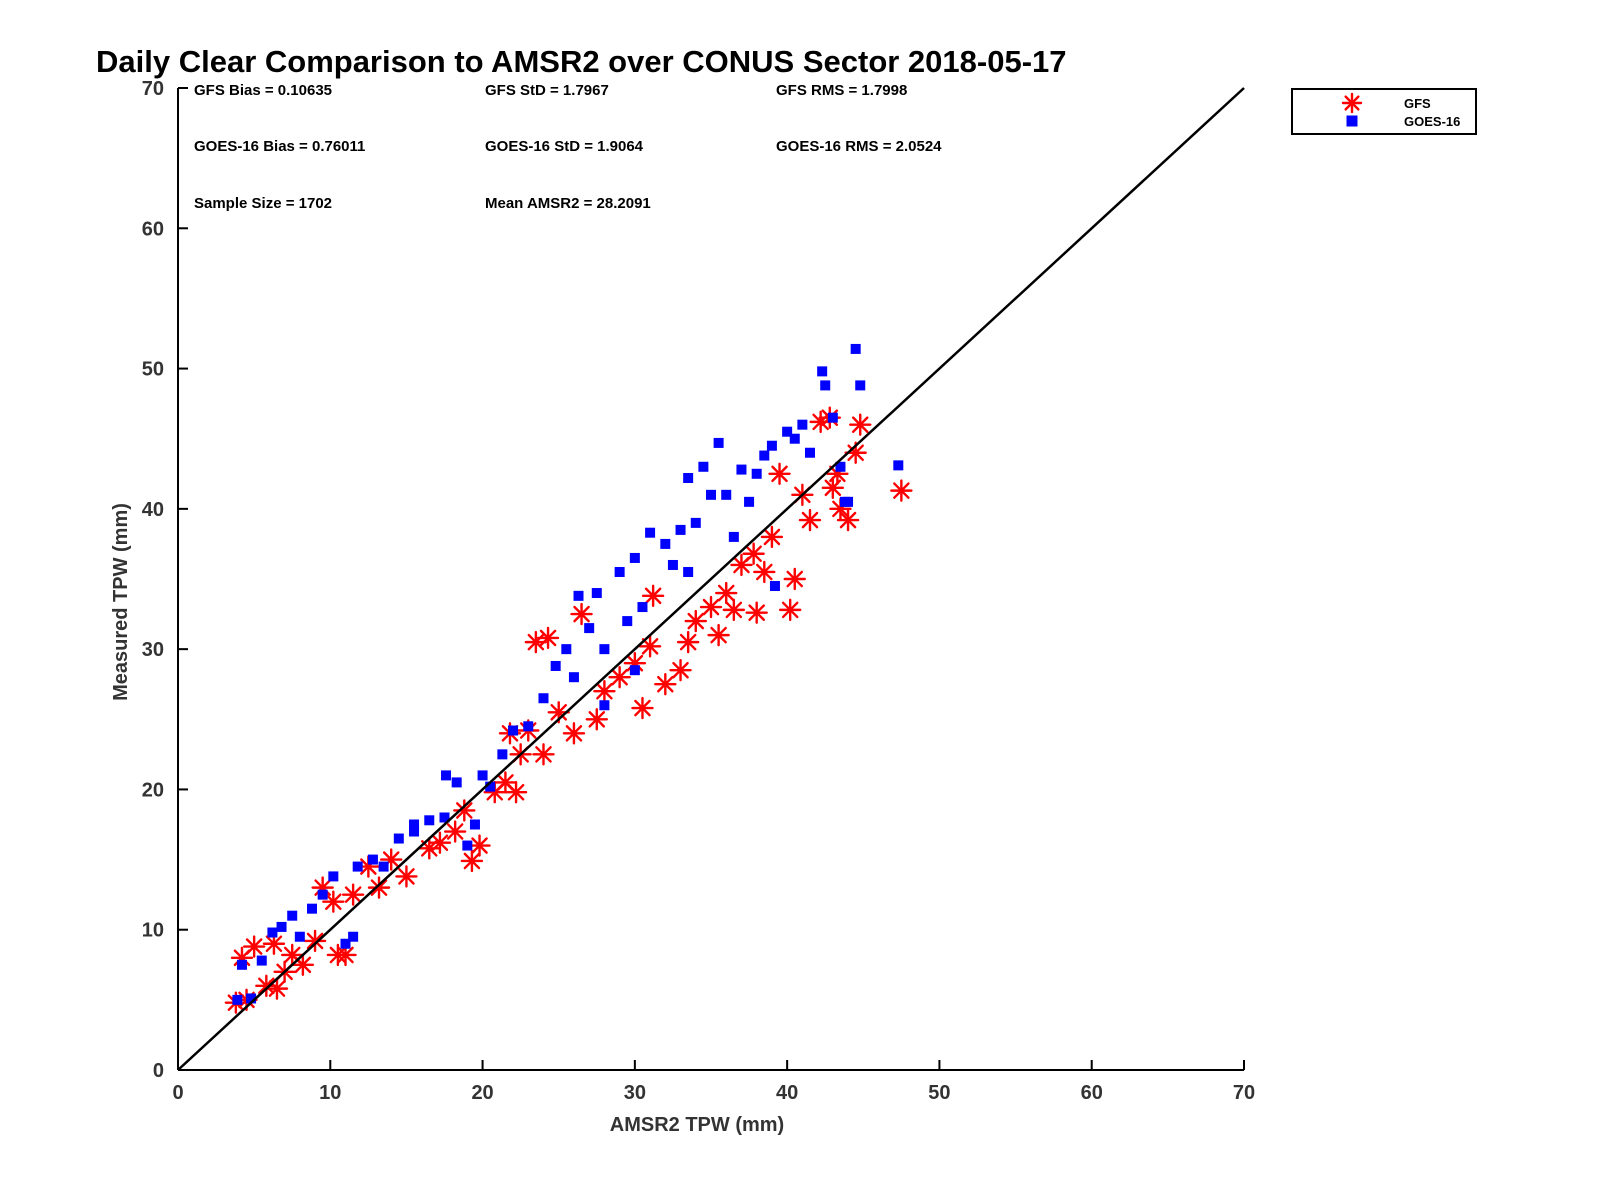 This screenshot has width=1600, height=1200. I want to click on legend-gfs-marker, so click(1352, 103).